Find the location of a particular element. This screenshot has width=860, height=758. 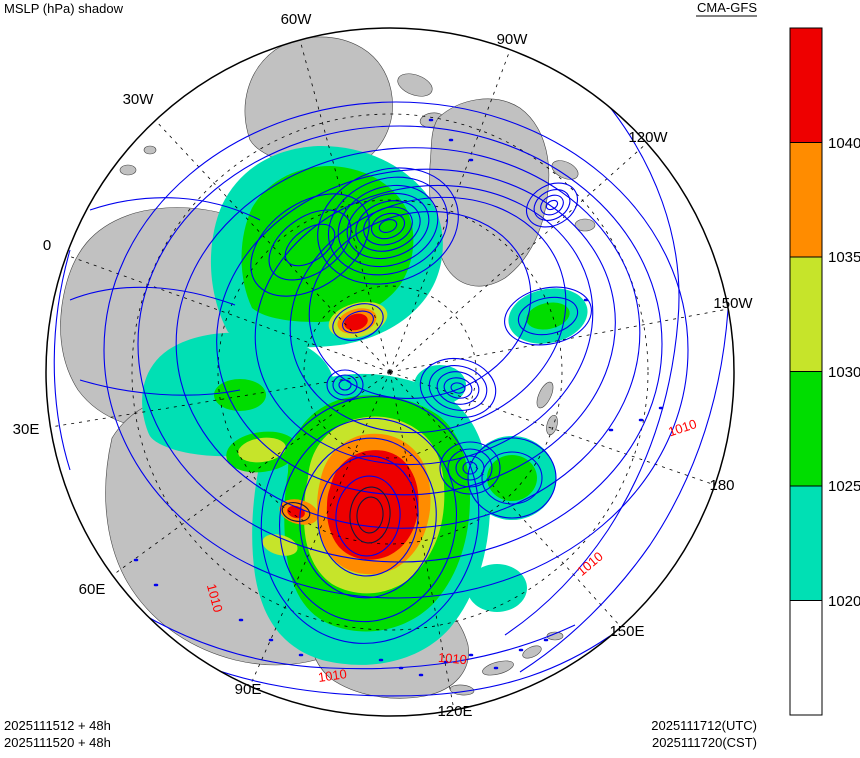

high-spot-rings is located at coordinates (358, 322).